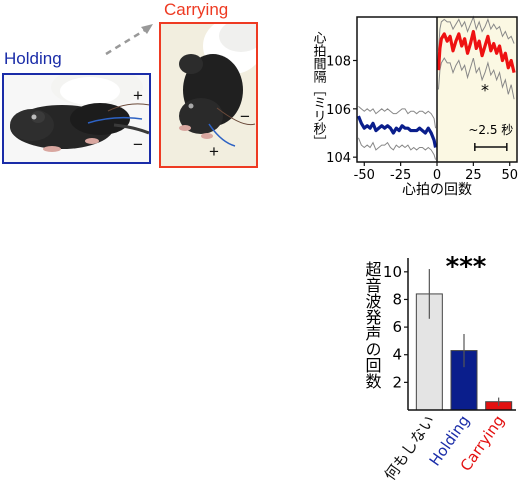  What do you see at coordinates (33, 58) in the screenshot?
I see `holding-label: Holding` at bounding box center [33, 58].